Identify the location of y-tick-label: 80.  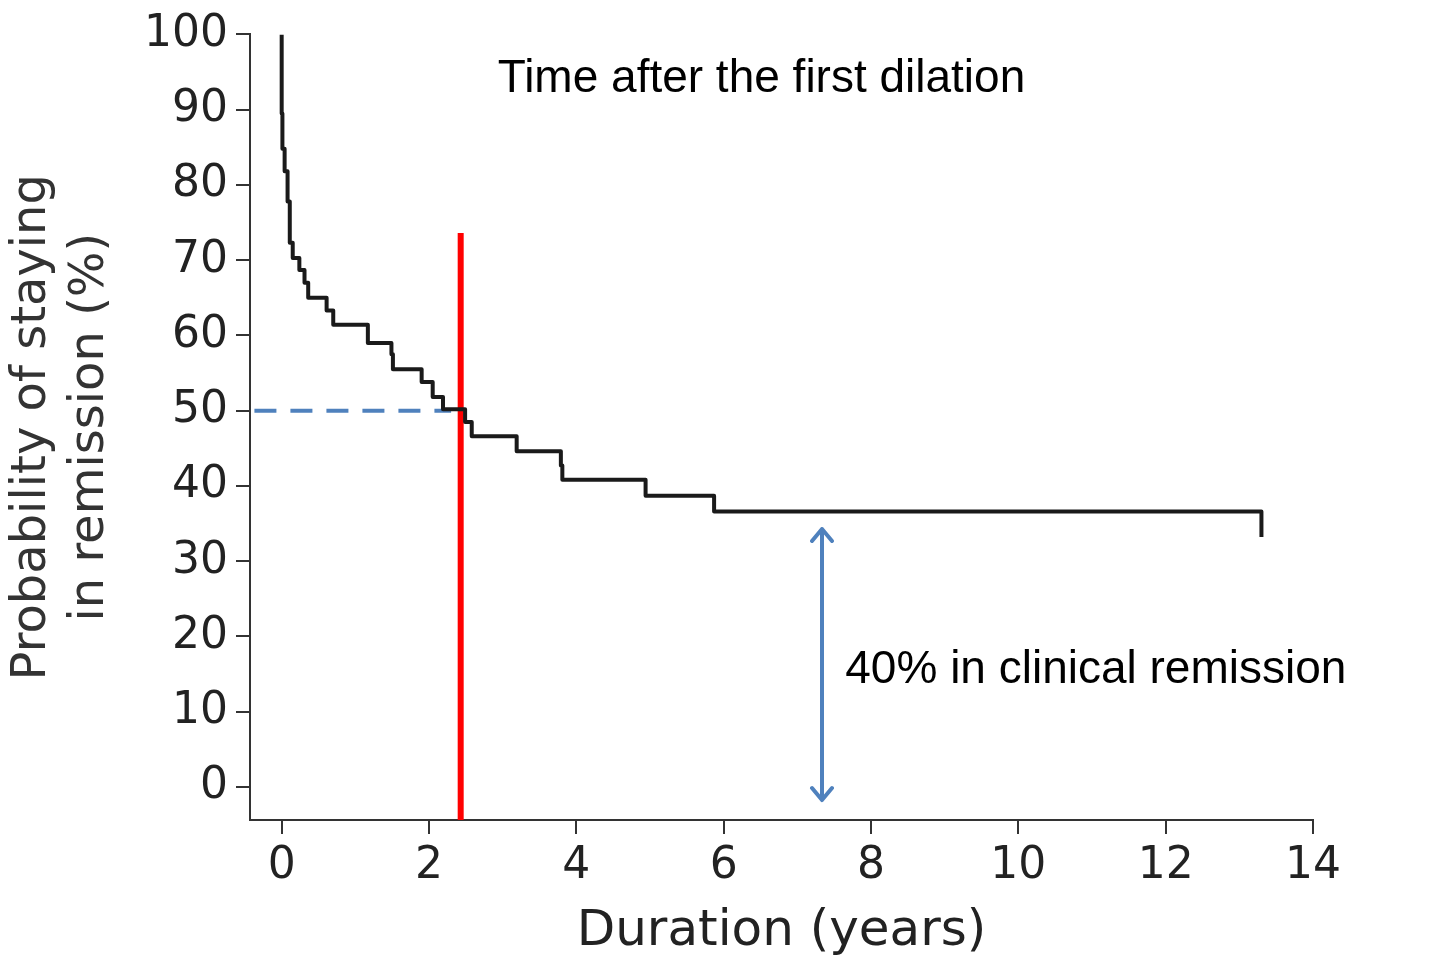
(200, 181).